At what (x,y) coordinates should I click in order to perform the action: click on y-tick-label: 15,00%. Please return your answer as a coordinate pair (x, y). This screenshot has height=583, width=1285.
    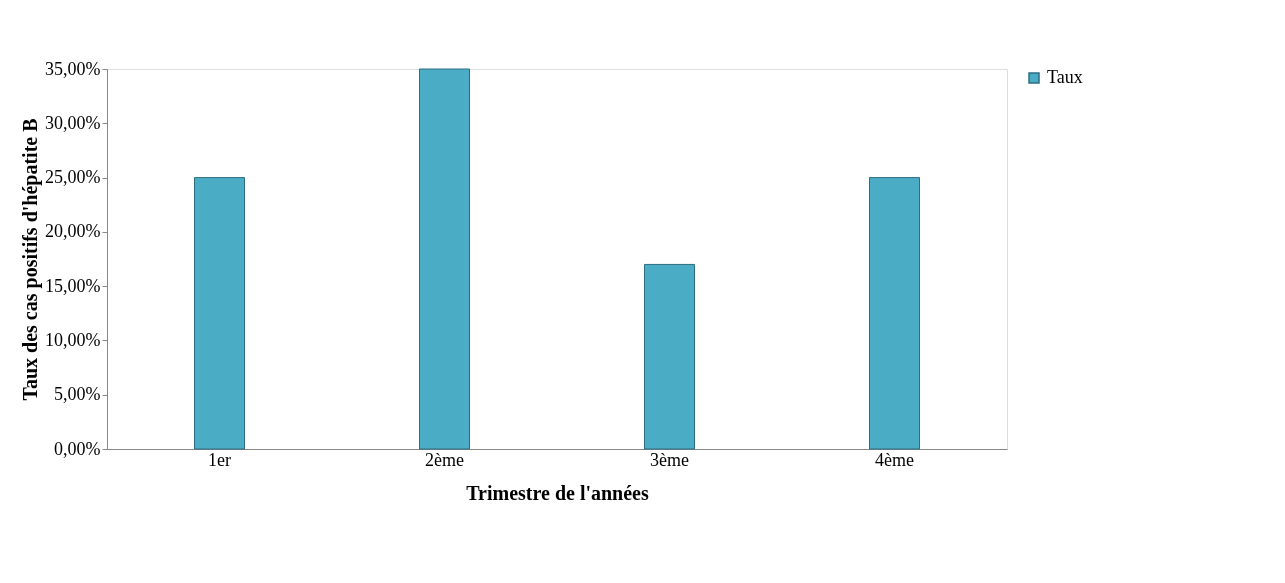
    Looking at the image, I should click on (73, 285).